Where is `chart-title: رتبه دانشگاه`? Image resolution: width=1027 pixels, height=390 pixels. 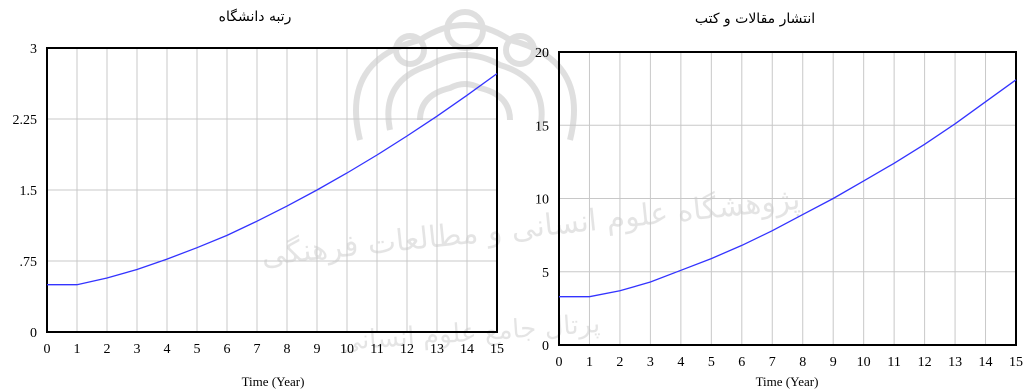 chart-title: رتبه دانشگاه is located at coordinates (255, 16).